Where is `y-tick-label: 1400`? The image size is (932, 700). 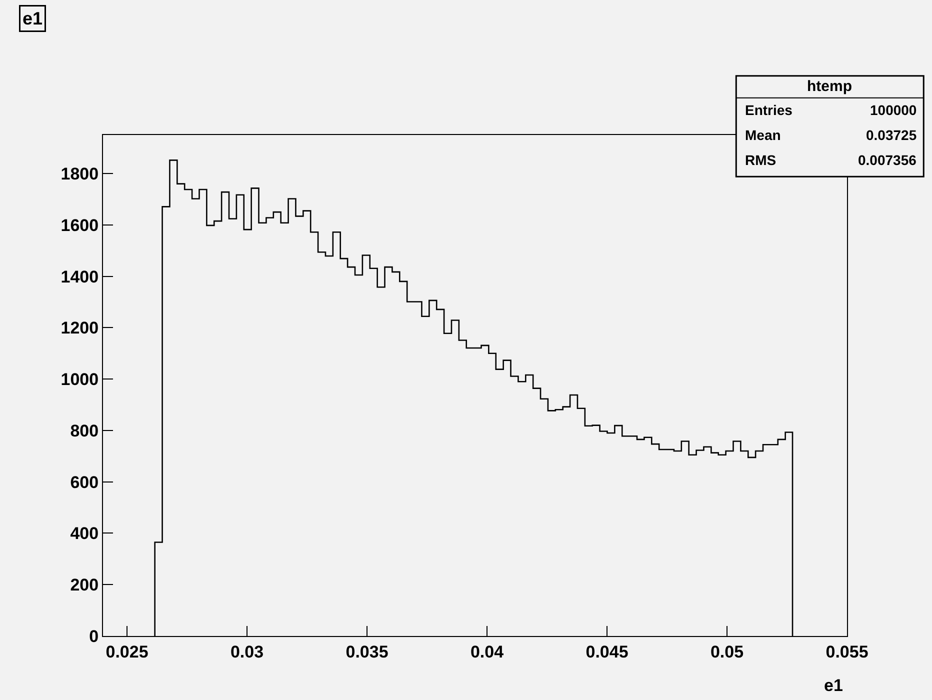 y-tick-label: 1400 is located at coordinates (79, 276).